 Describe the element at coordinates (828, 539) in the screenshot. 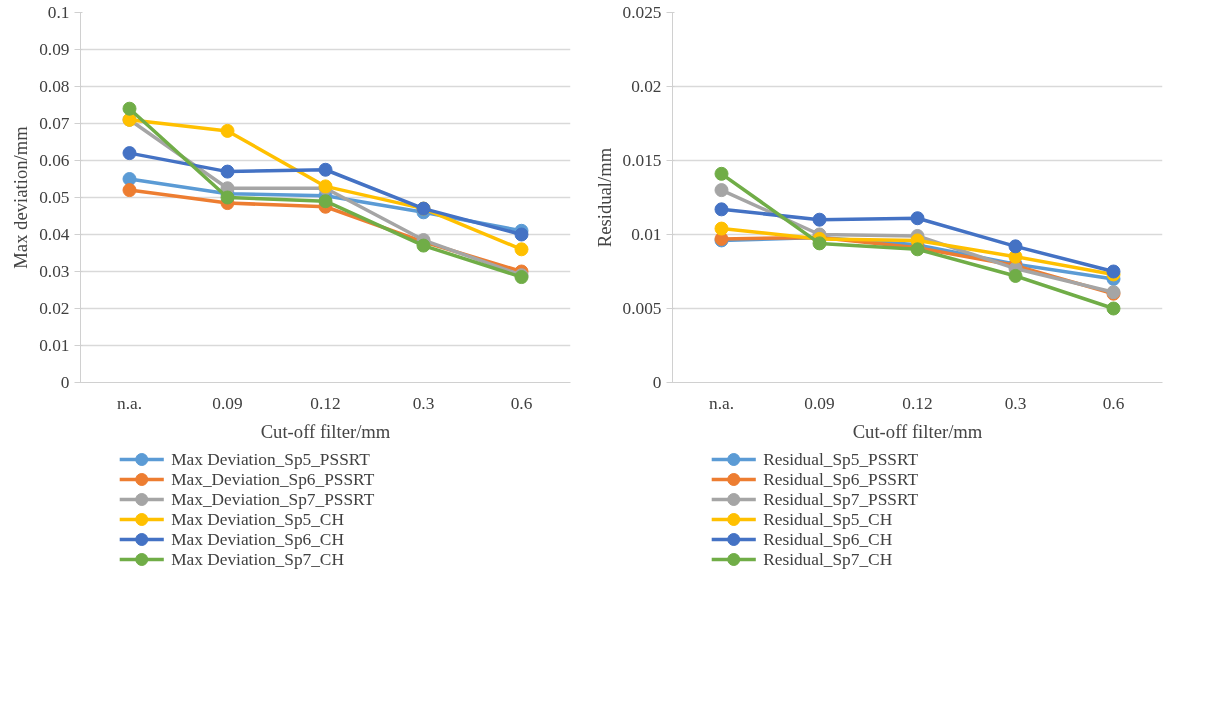

I see `legend-label: Residual_Sp6_CH` at that location.